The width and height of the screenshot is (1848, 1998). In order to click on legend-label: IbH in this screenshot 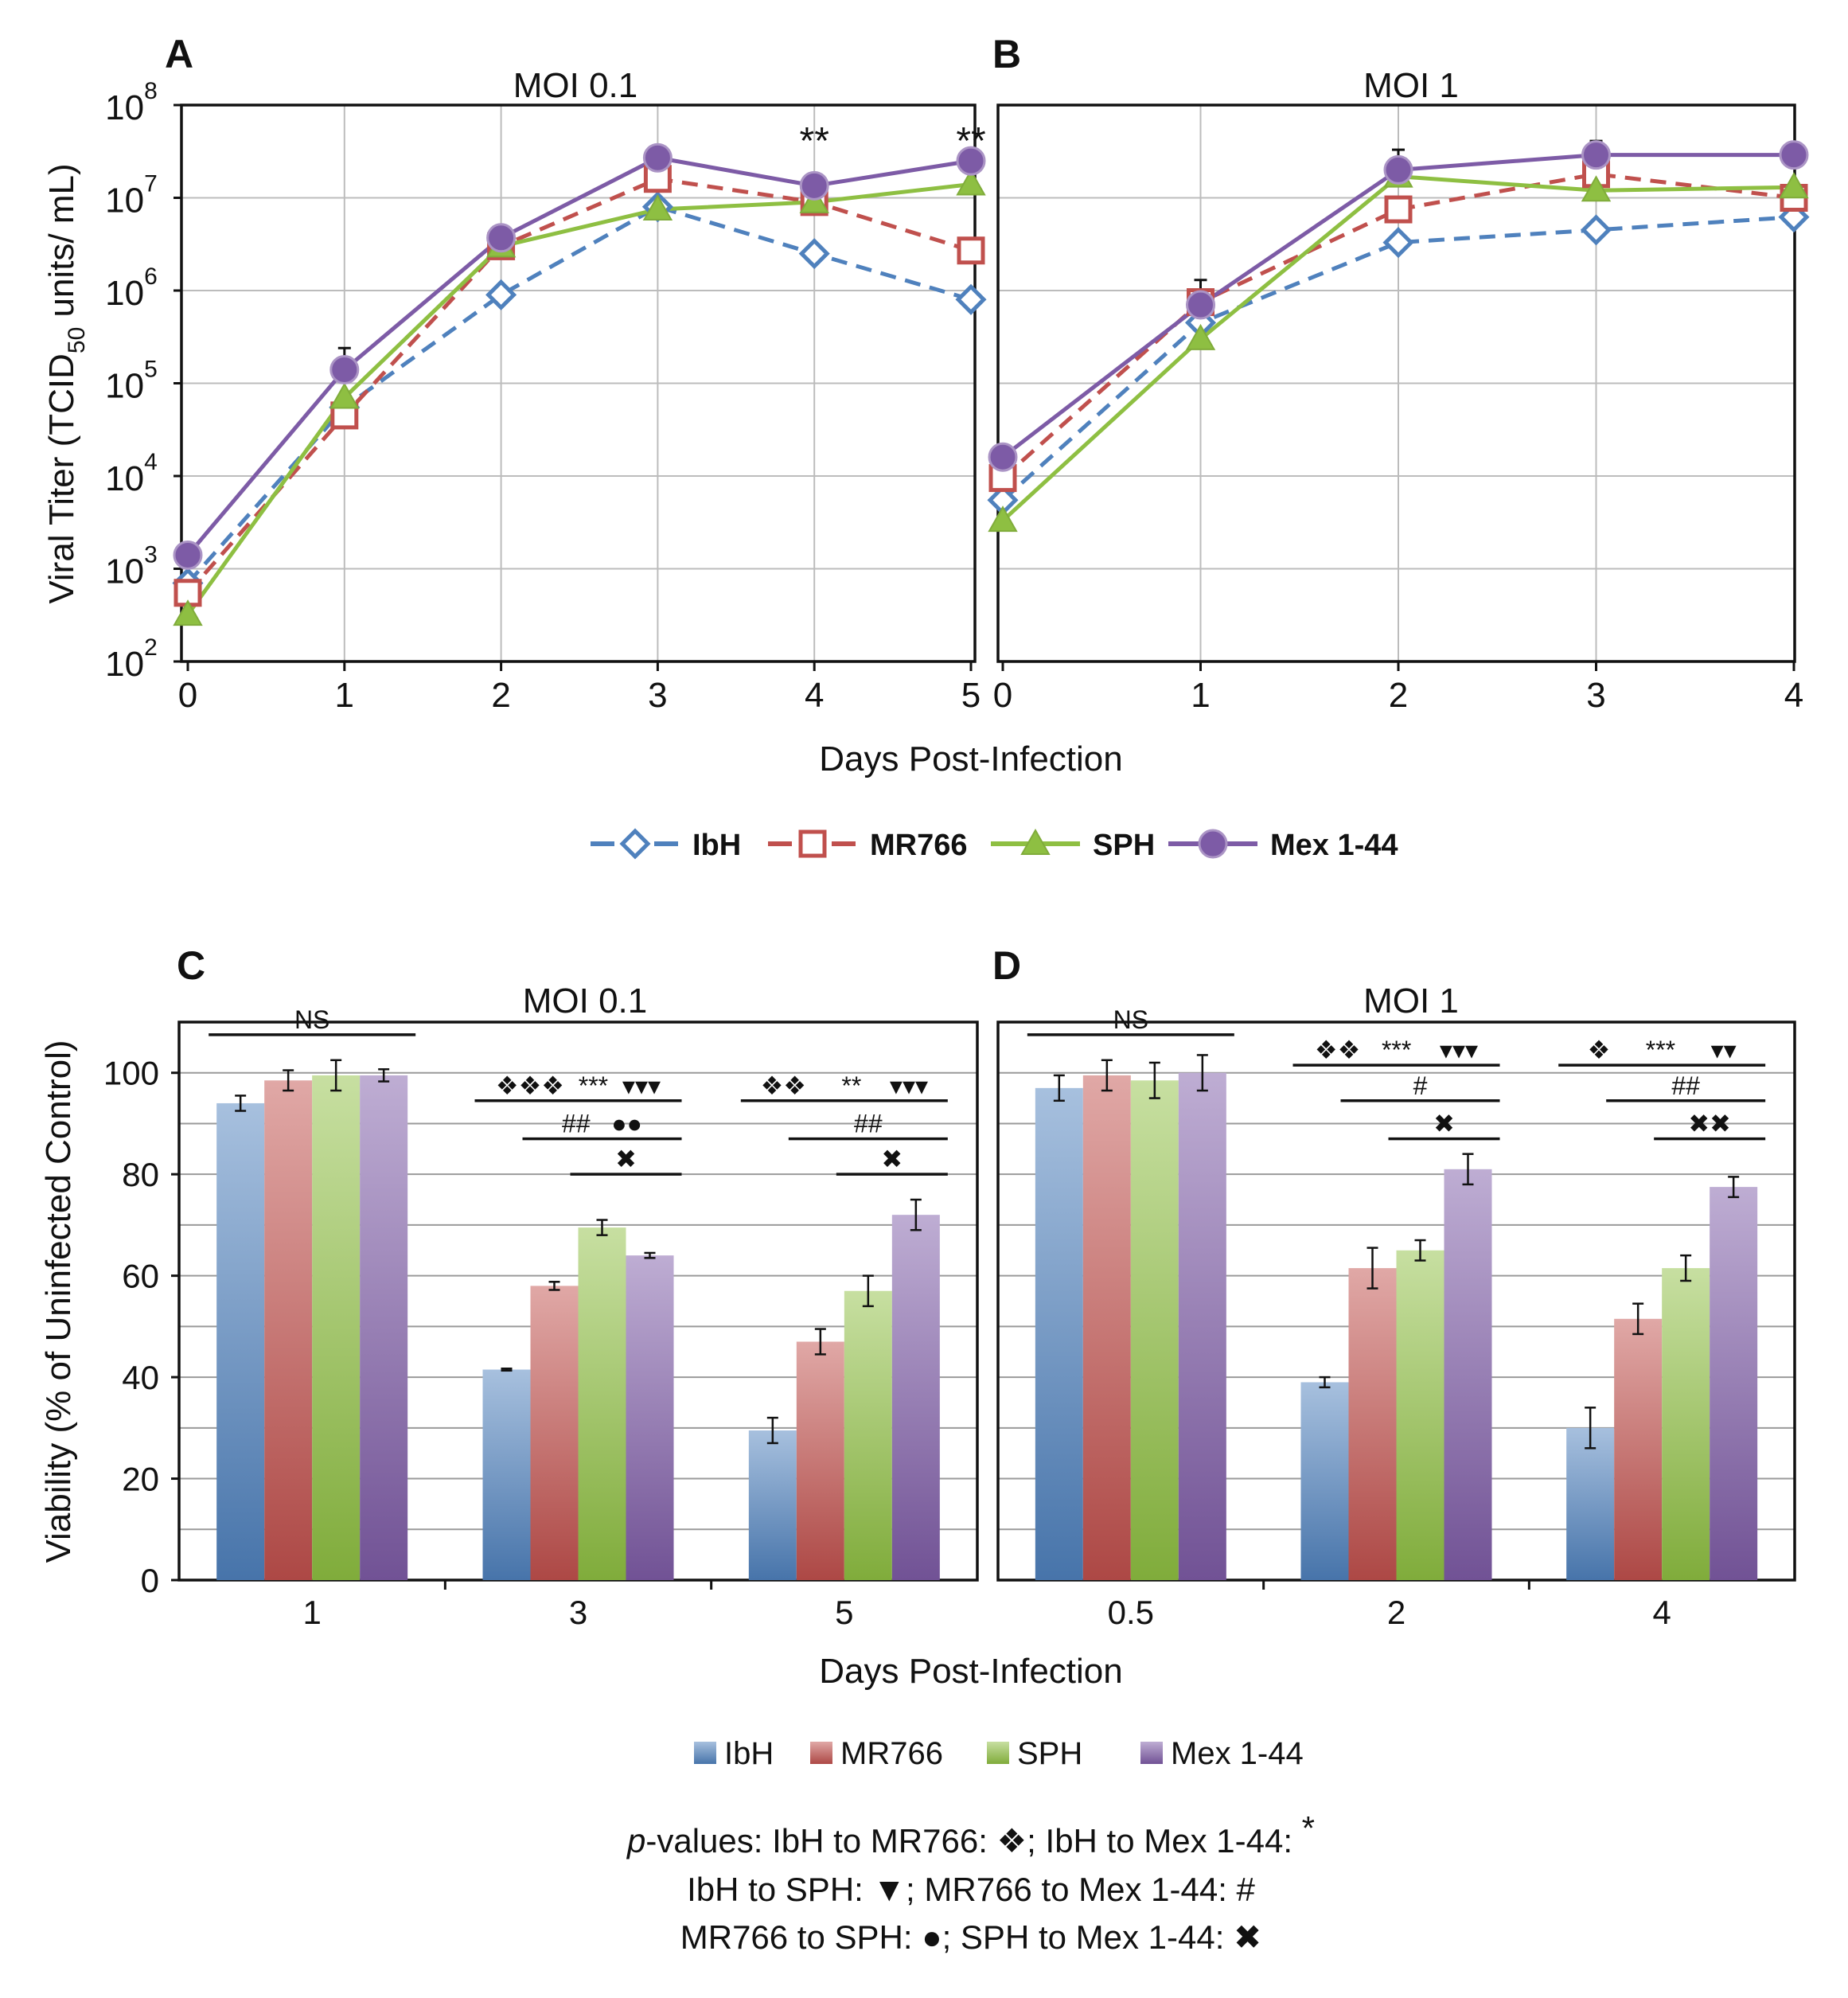, I will do `click(716, 846)`.